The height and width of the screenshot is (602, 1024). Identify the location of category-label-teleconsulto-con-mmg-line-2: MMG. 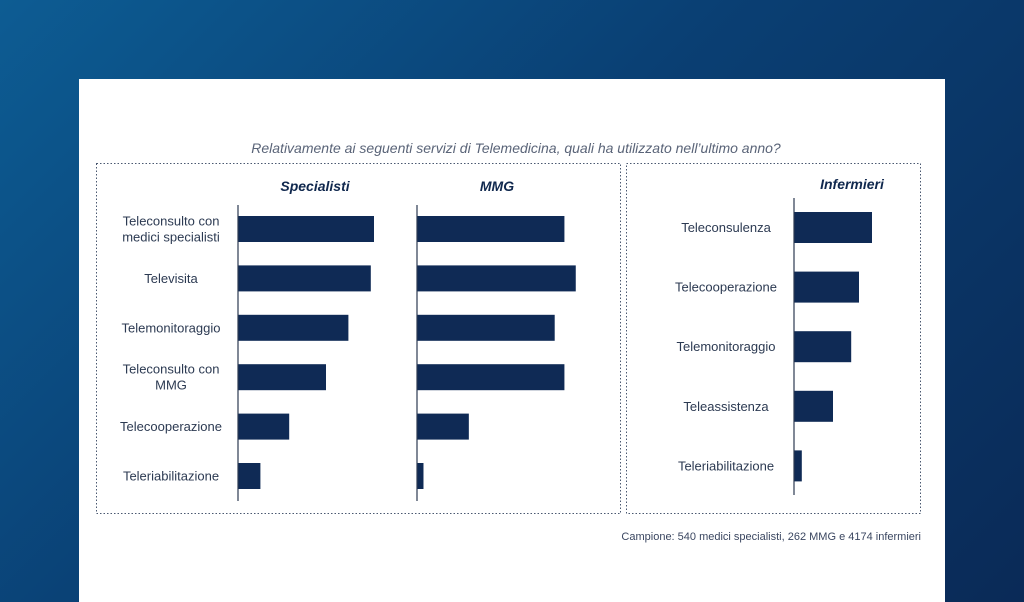
(171, 385).